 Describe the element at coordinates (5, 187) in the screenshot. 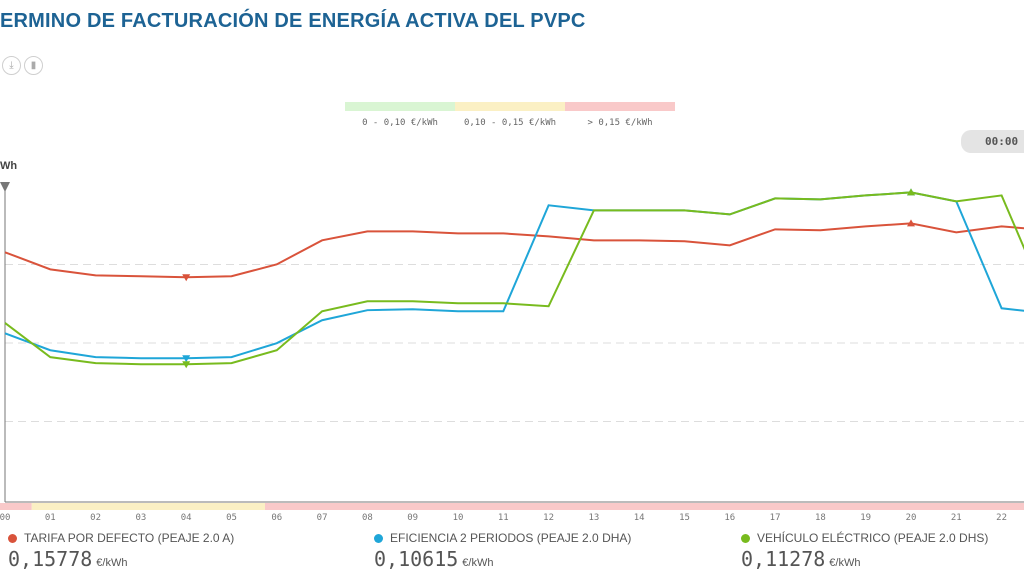

I see `y-axis-arrow-icon` at that location.